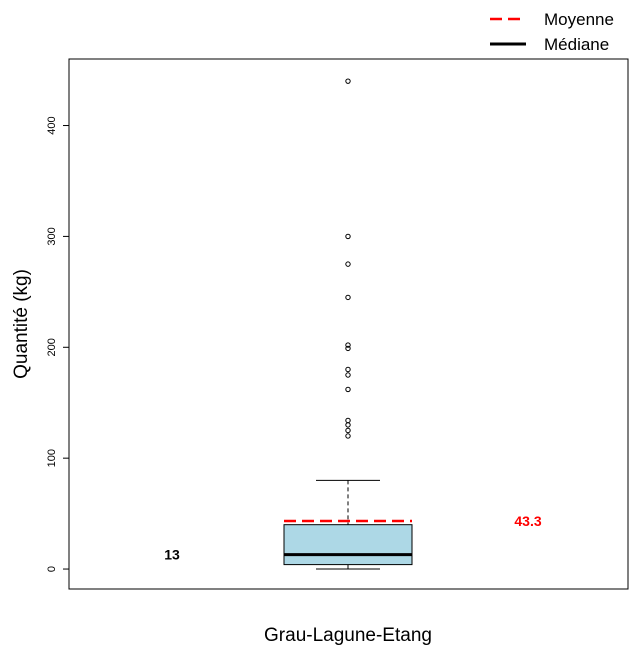 The image size is (631, 645). Describe the element at coordinates (52, 236) in the screenshot. I see `y-tick-label: 300` at that location.